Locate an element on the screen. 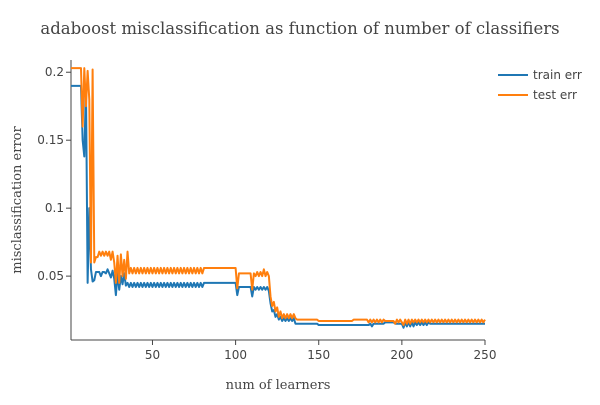  legend-label: train err is located at coordinates (557, 75).